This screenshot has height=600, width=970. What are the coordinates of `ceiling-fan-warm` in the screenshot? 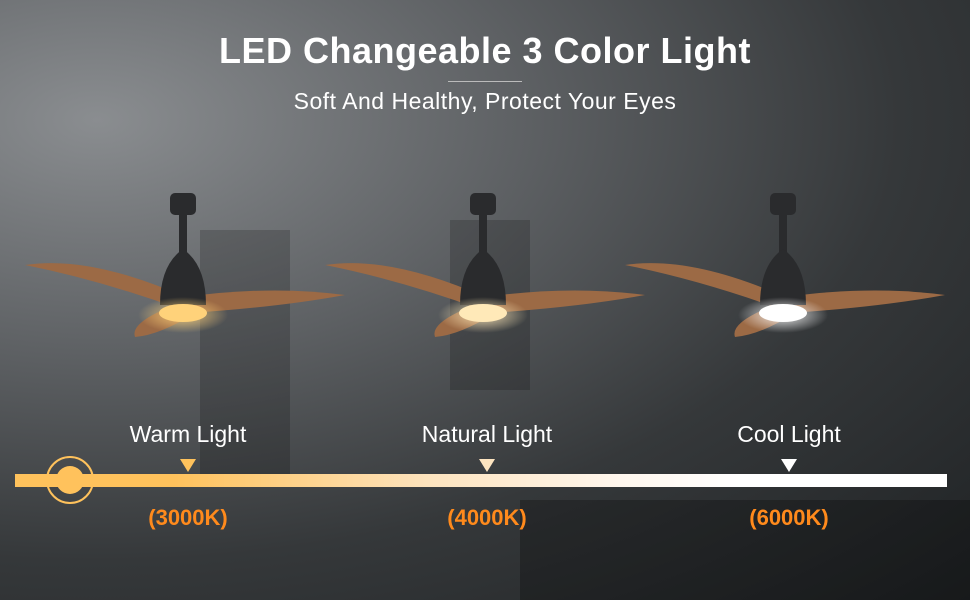 It's located at (185, 270).